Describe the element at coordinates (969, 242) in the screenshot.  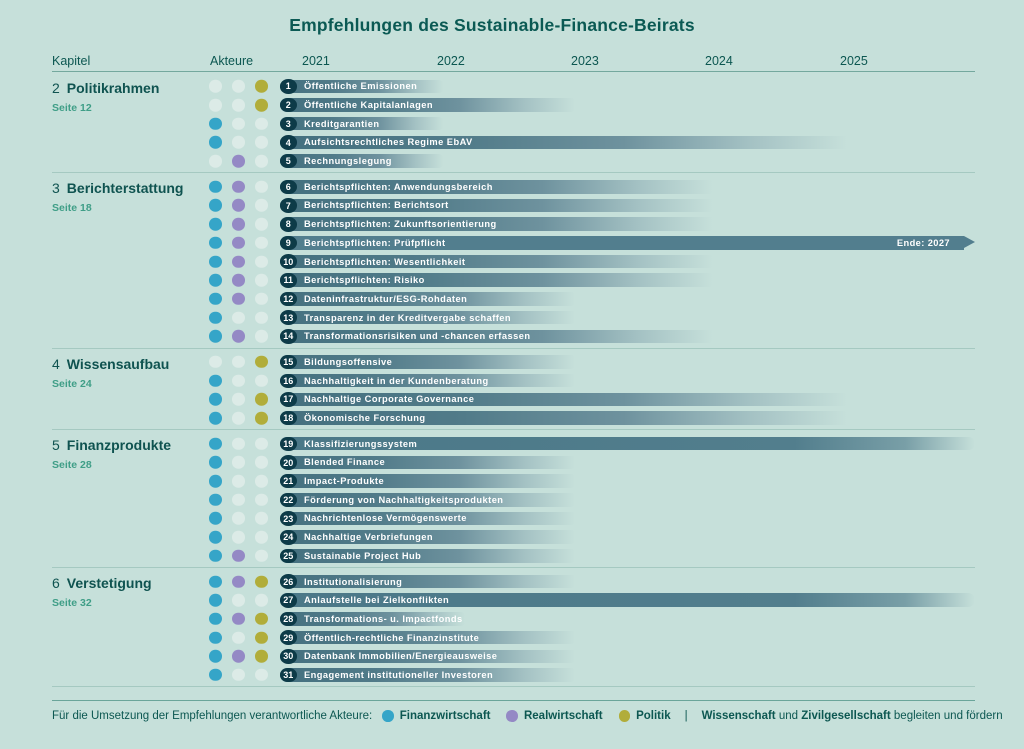
I see `bar-arrow-tip-icon` at that location.